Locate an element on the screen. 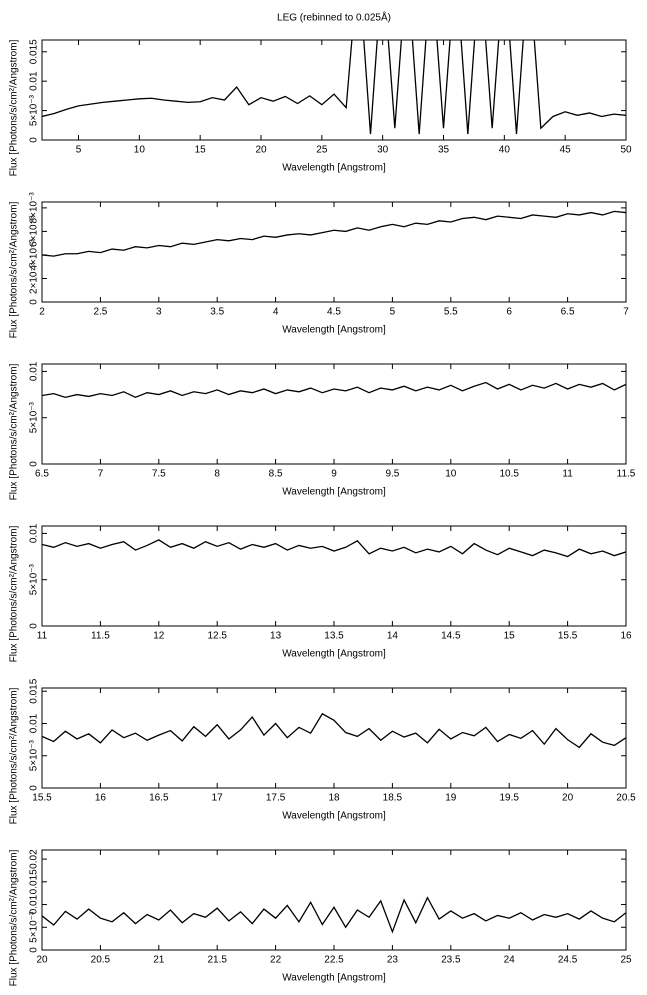 The height and width of the screenshot is (995, 647). x-tick-label: 7.5 is located at coordinates (159, 474).